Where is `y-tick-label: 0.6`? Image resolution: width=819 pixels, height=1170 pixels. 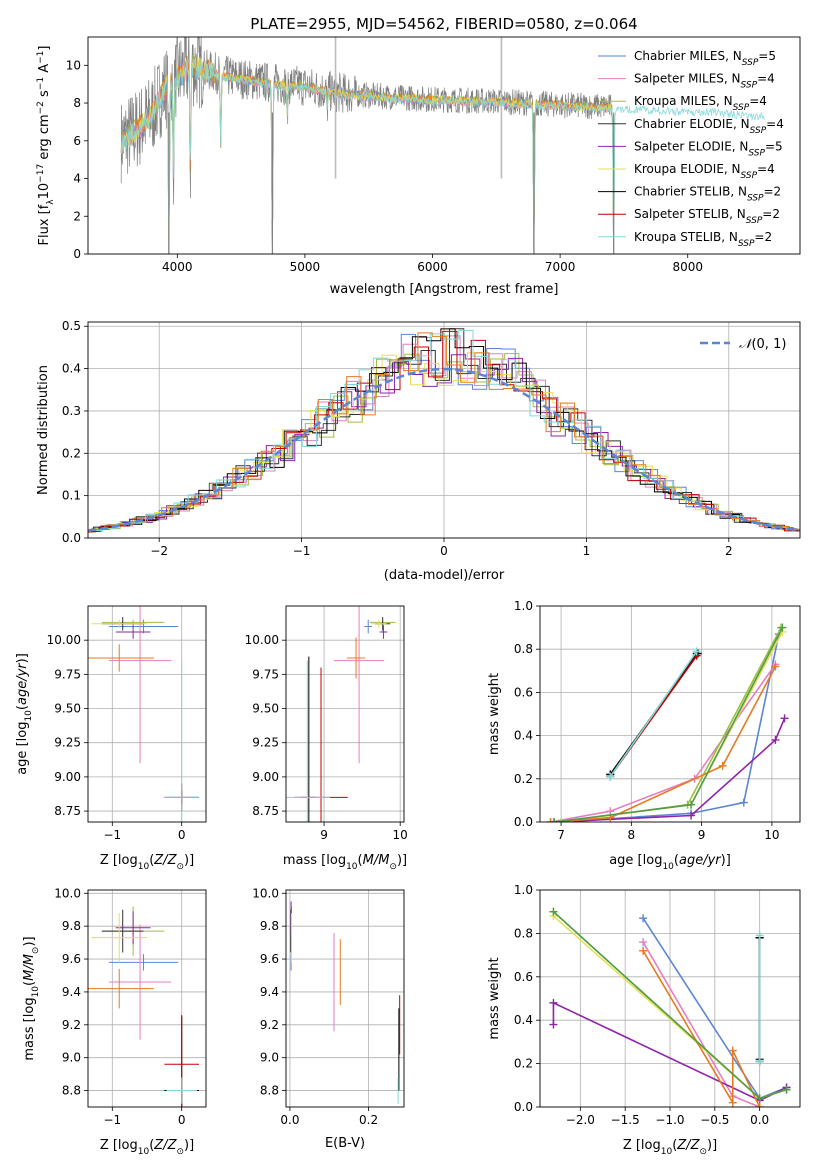
y-tick-label: 0.6 is located at coordinates (523, 692).